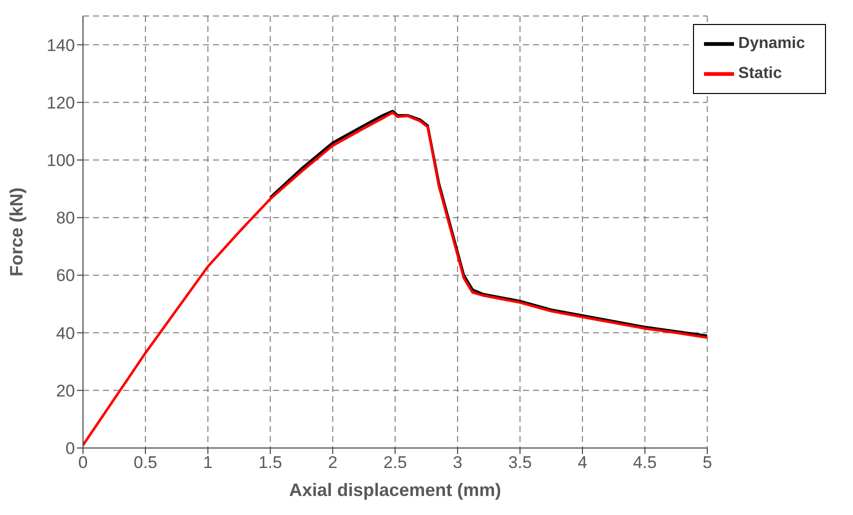 Image resolution: width=853 pixels, height=515 pixels. What do you see at coordinates (395, 462) in the screenshot?
I see `x-tick-label: 2.5` at bounding box center [395, 462].